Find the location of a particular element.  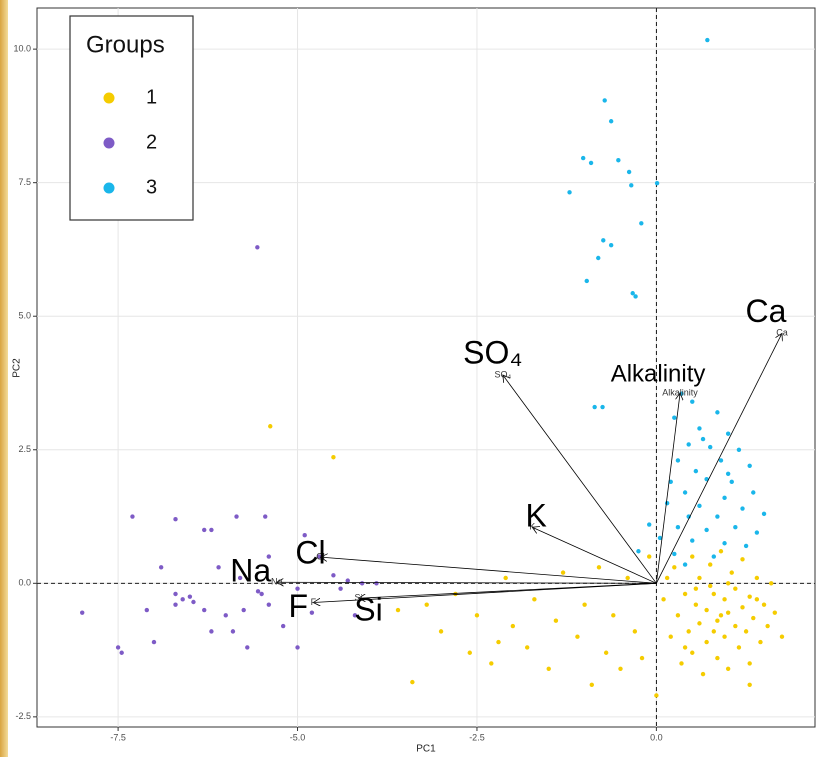

loading-label: Si is located at coordinates (368, 610).